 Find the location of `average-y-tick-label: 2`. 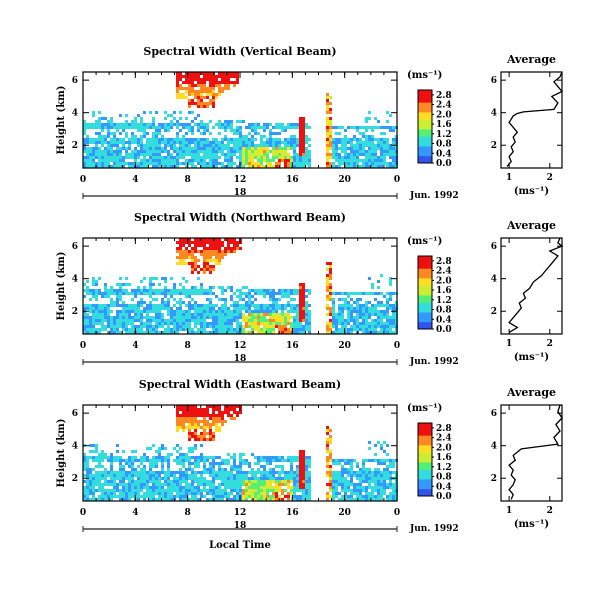

average-y-tick-label: 2 is located at coordinates (494, 146).